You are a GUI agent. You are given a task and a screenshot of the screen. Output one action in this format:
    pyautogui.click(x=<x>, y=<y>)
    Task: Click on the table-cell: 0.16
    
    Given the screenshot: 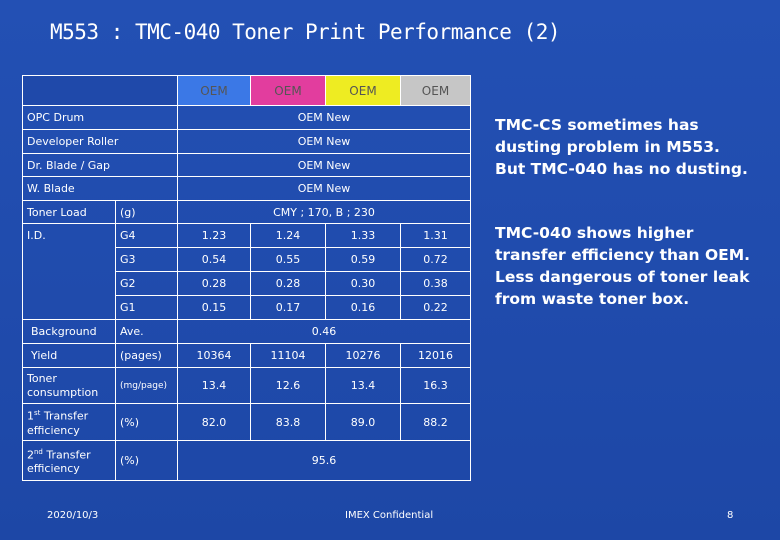 What is the action you would take?
    pyautogui.click(x=363, y=307)
    